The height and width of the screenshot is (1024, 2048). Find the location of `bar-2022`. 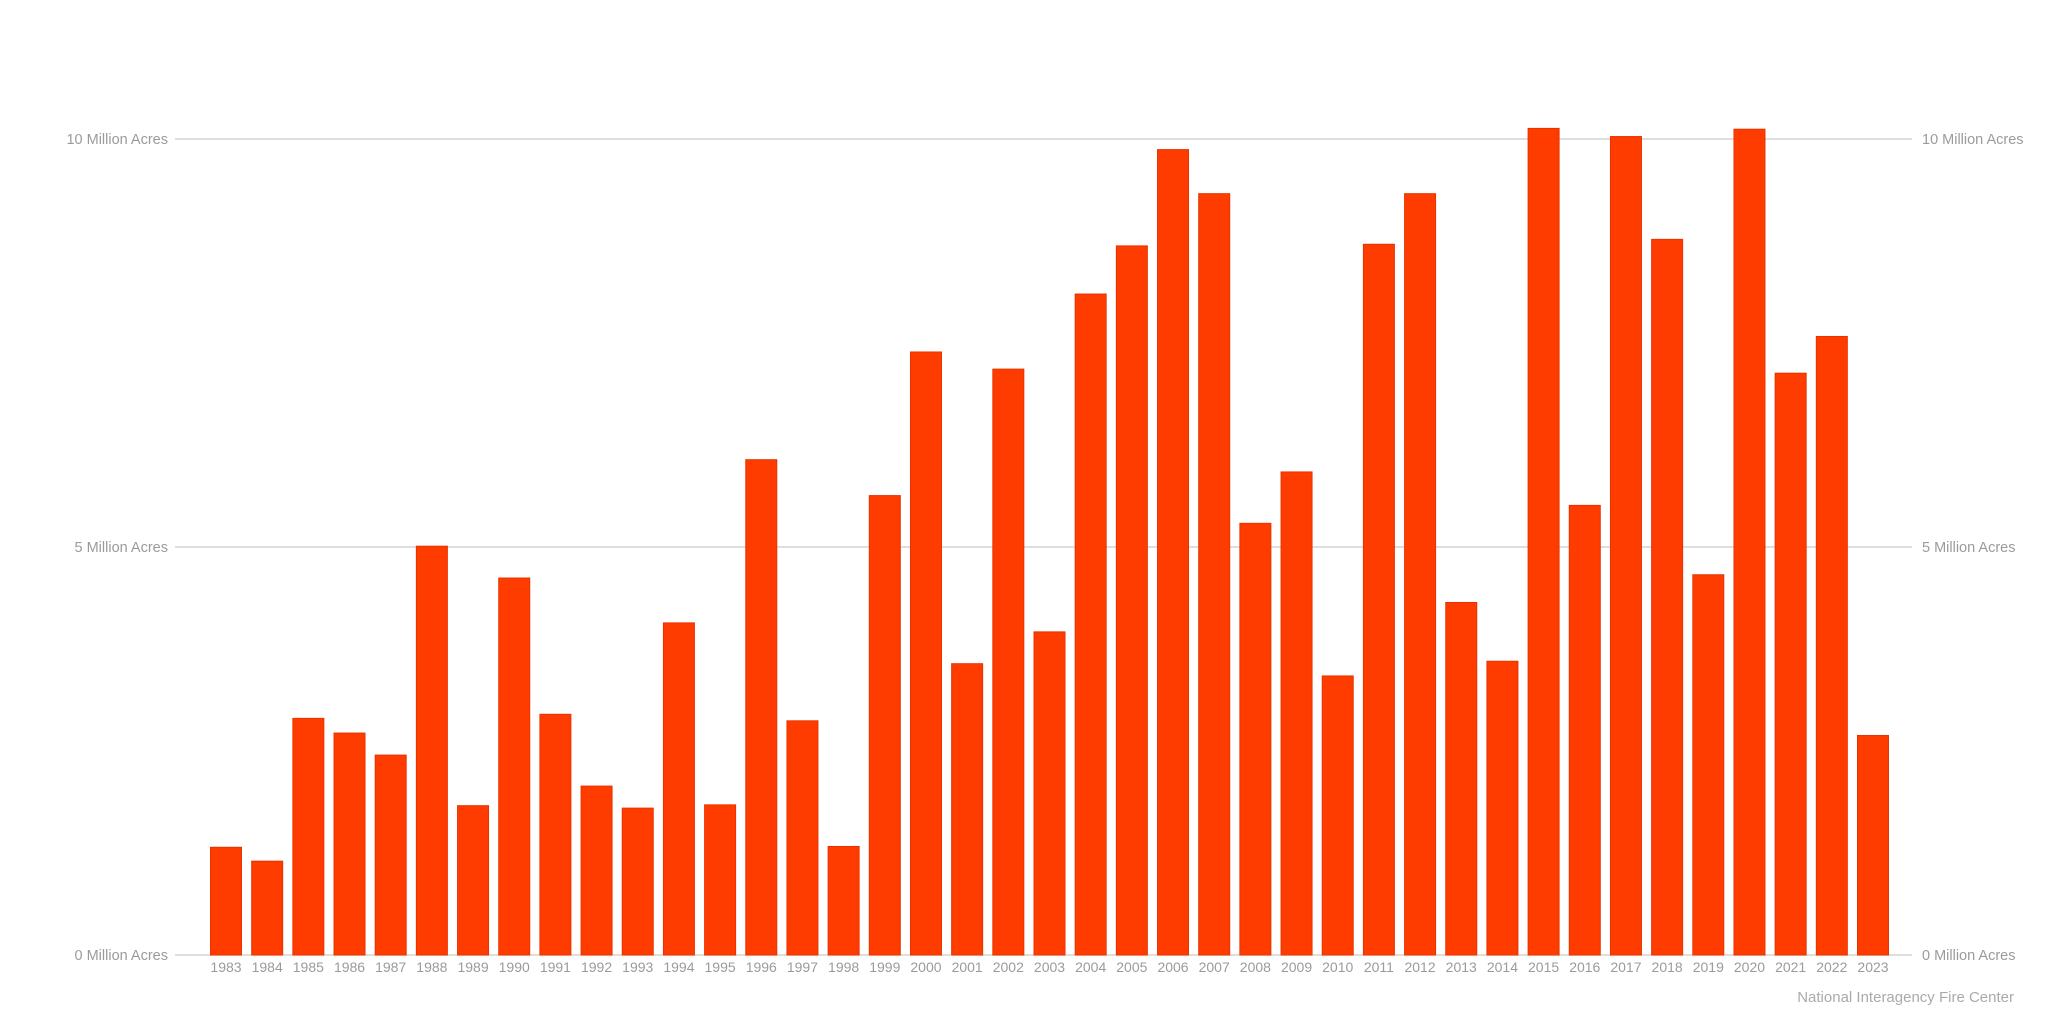

bar-2022 is located at coordinates (1831, 645).